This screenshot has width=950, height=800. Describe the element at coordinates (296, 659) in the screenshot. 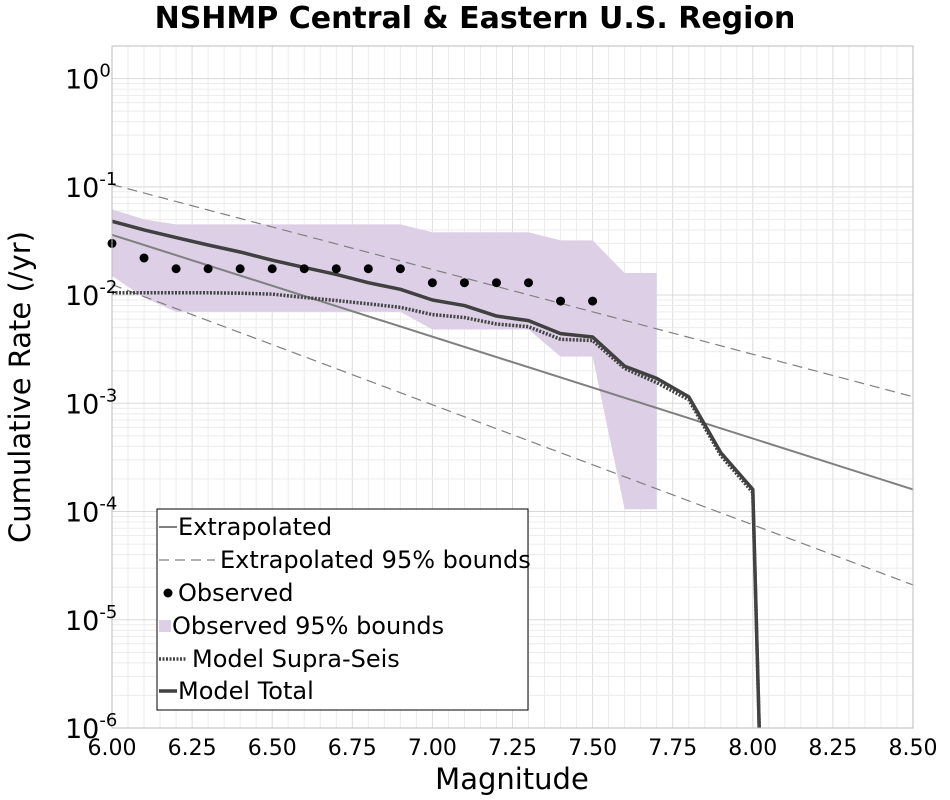

I see `legend-label-model-supra-seis: Model Supra-Seis` at that location.